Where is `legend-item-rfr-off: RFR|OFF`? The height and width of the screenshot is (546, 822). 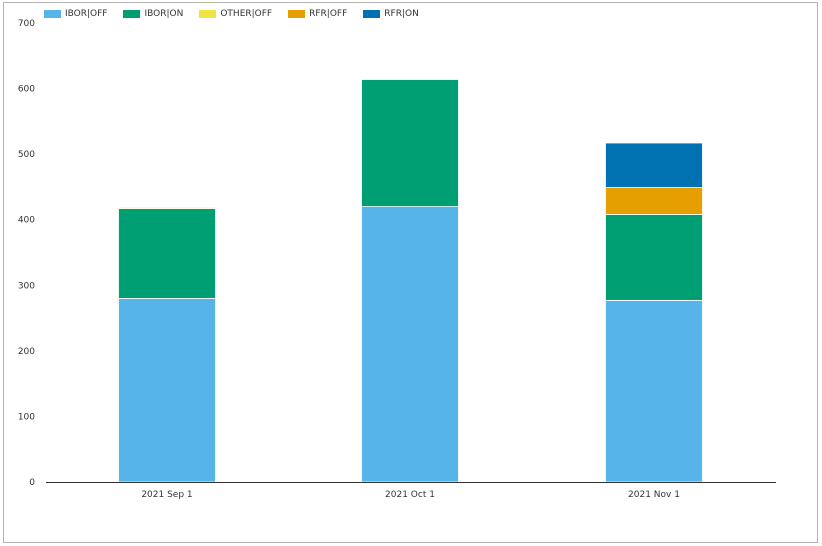 legend-item-rfr-off: RFR|OFF is located at coordinates (317, 14).